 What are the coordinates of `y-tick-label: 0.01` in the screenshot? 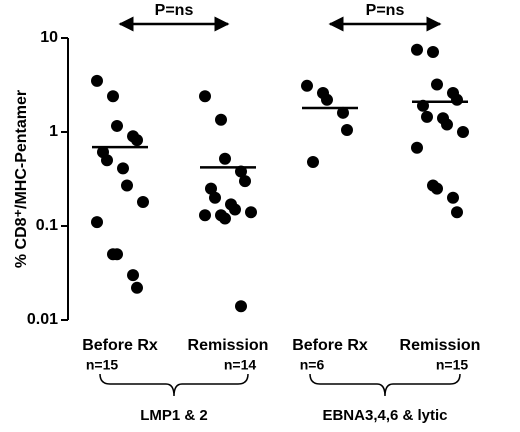 It's located at (42, 319).